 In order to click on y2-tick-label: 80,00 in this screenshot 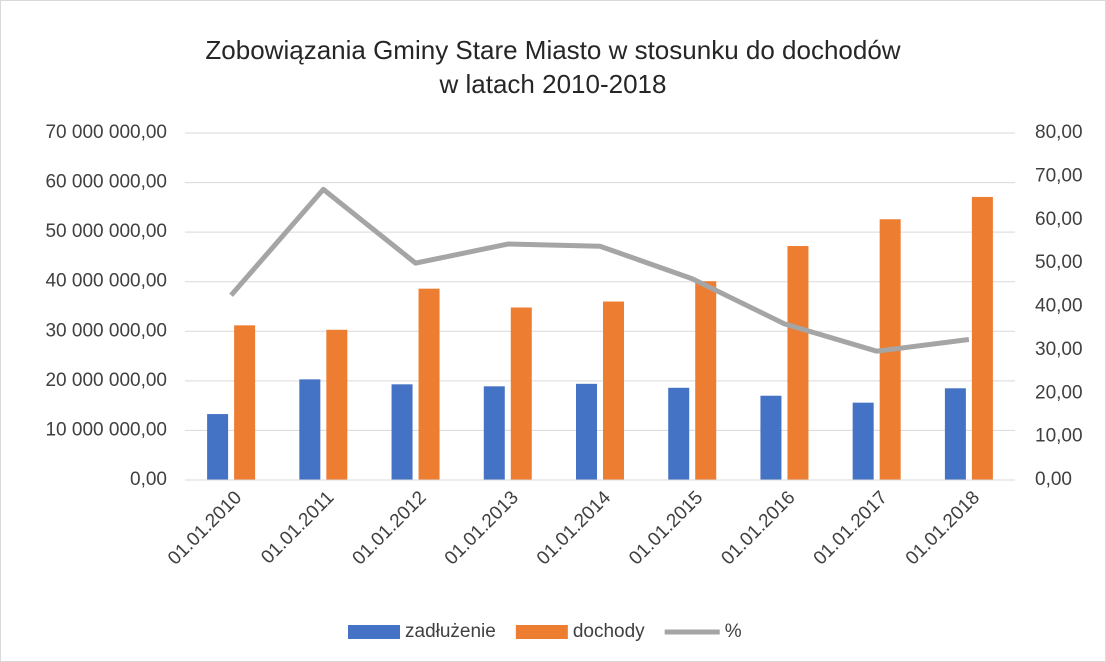, I will do `click(1059, 132)`.